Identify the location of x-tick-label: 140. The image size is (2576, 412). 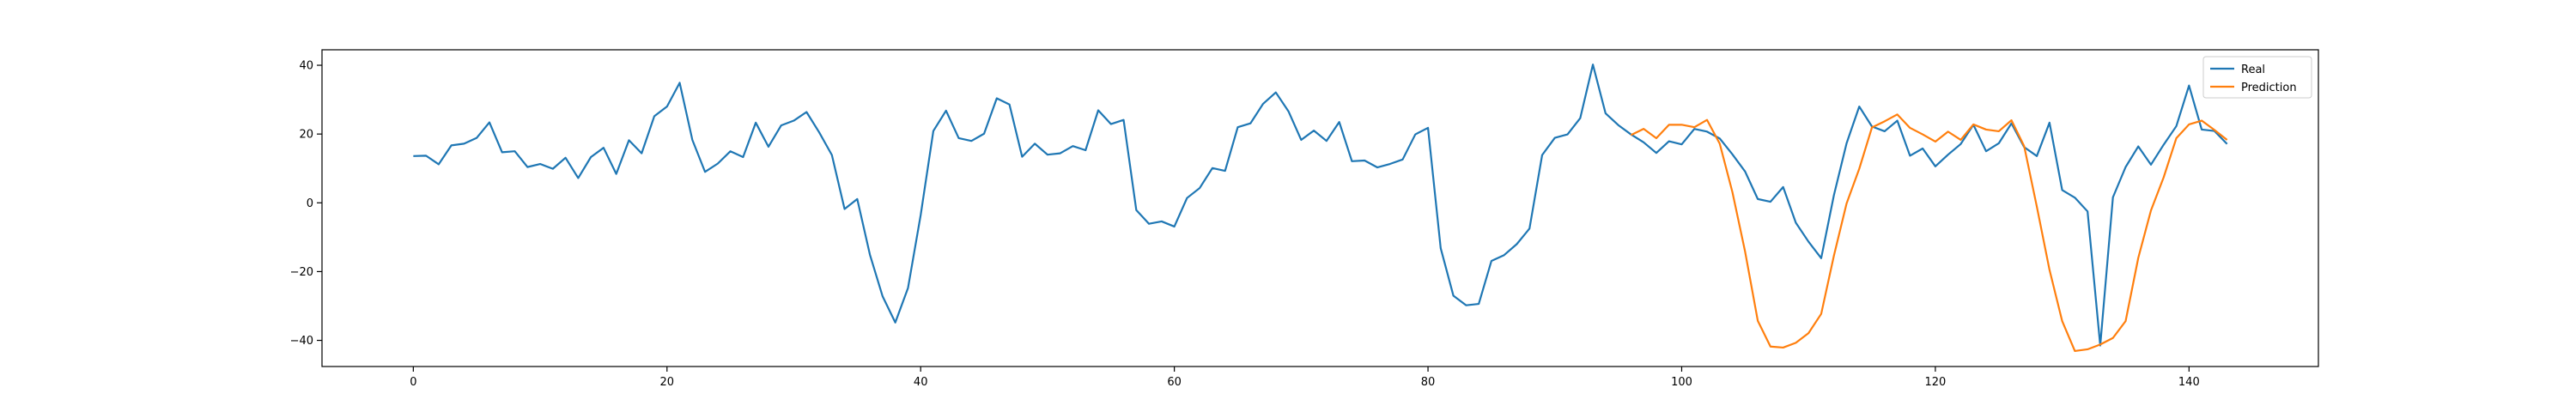
(2189, 382).